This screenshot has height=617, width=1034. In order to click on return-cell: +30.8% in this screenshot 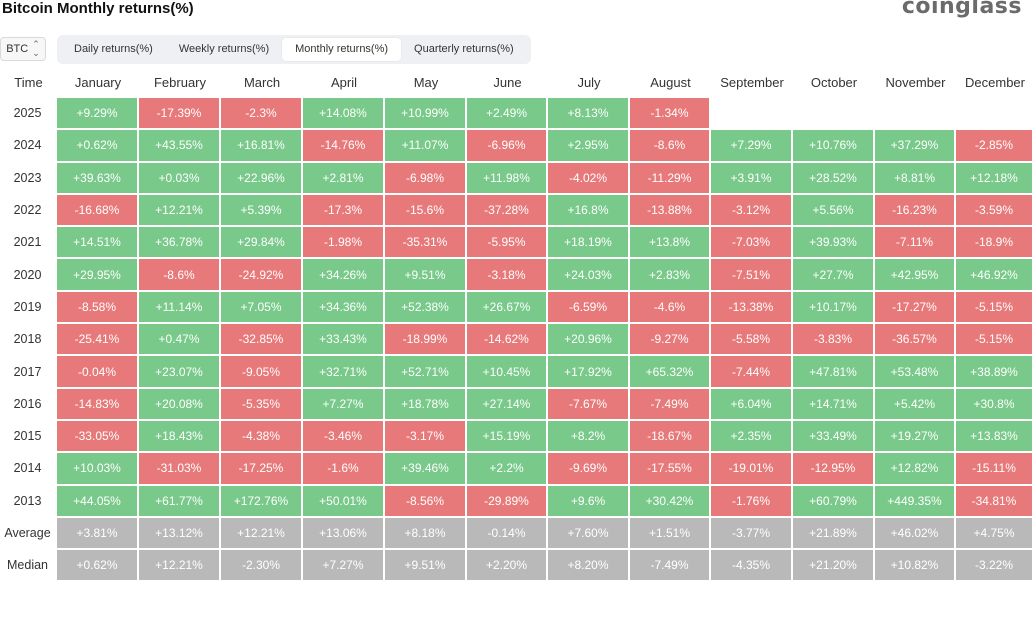, I will do `click(995, 404)`.